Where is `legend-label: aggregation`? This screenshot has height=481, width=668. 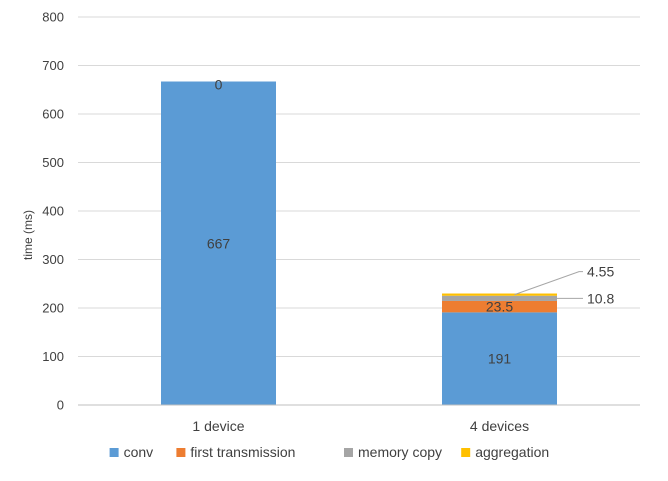 legend-label: aggregation is located at coordinates (512, 452).